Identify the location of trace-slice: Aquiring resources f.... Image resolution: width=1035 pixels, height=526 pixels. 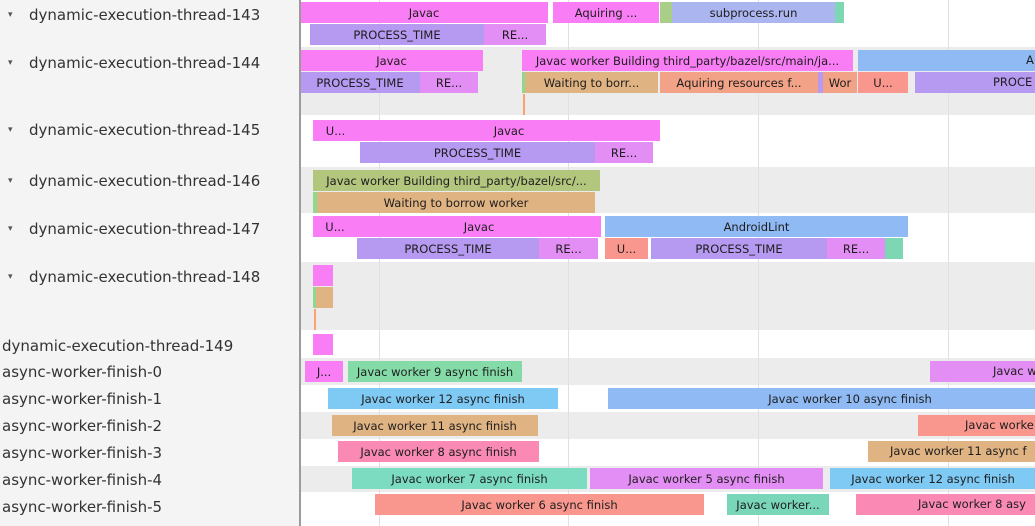
(739, 82).